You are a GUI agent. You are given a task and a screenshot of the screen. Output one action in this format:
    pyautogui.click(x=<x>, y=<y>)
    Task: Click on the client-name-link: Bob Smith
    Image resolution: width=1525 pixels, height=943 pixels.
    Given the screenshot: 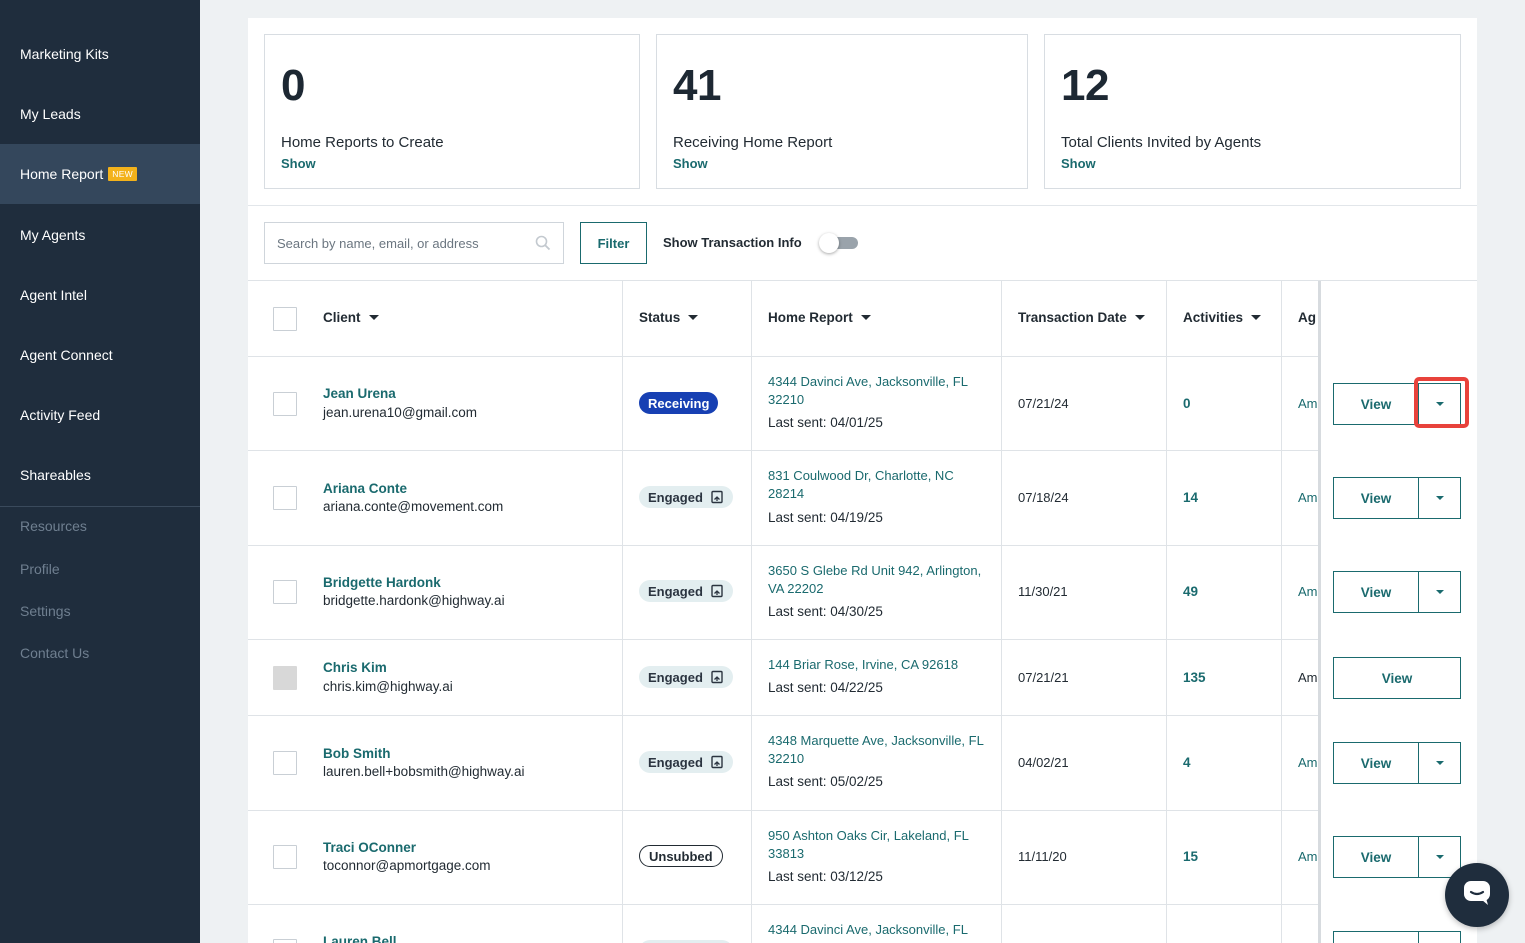 What is the action you would take?
    pyautogui.click(x=357, y=753)
    